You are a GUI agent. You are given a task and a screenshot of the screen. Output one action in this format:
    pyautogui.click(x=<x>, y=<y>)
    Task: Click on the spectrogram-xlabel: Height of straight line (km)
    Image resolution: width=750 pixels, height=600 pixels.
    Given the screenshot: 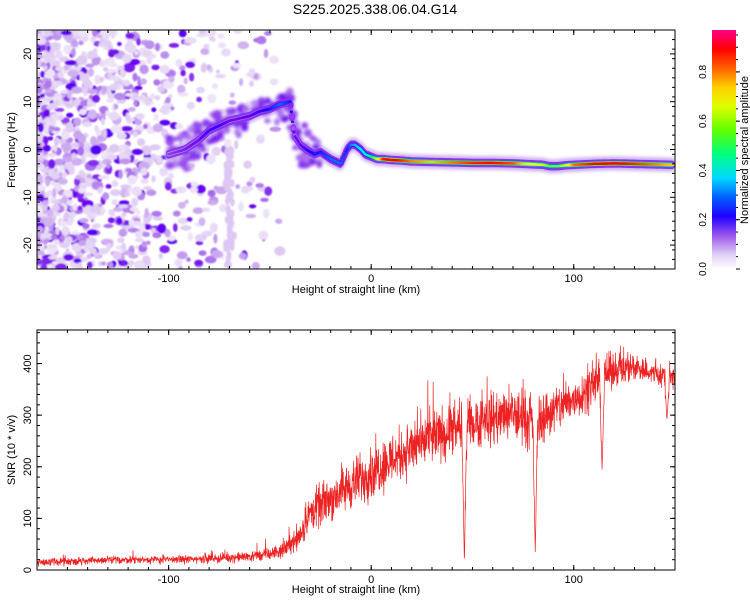 What is the action you would take?
    pyautogui.click(x=356, y=290)
    